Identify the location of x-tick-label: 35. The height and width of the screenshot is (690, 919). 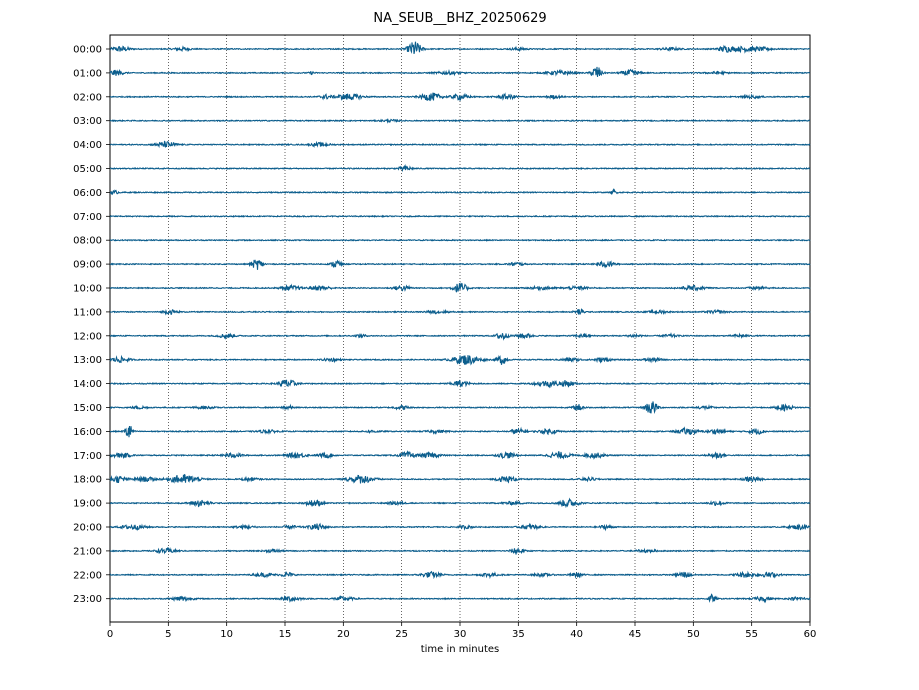
(518, 634).